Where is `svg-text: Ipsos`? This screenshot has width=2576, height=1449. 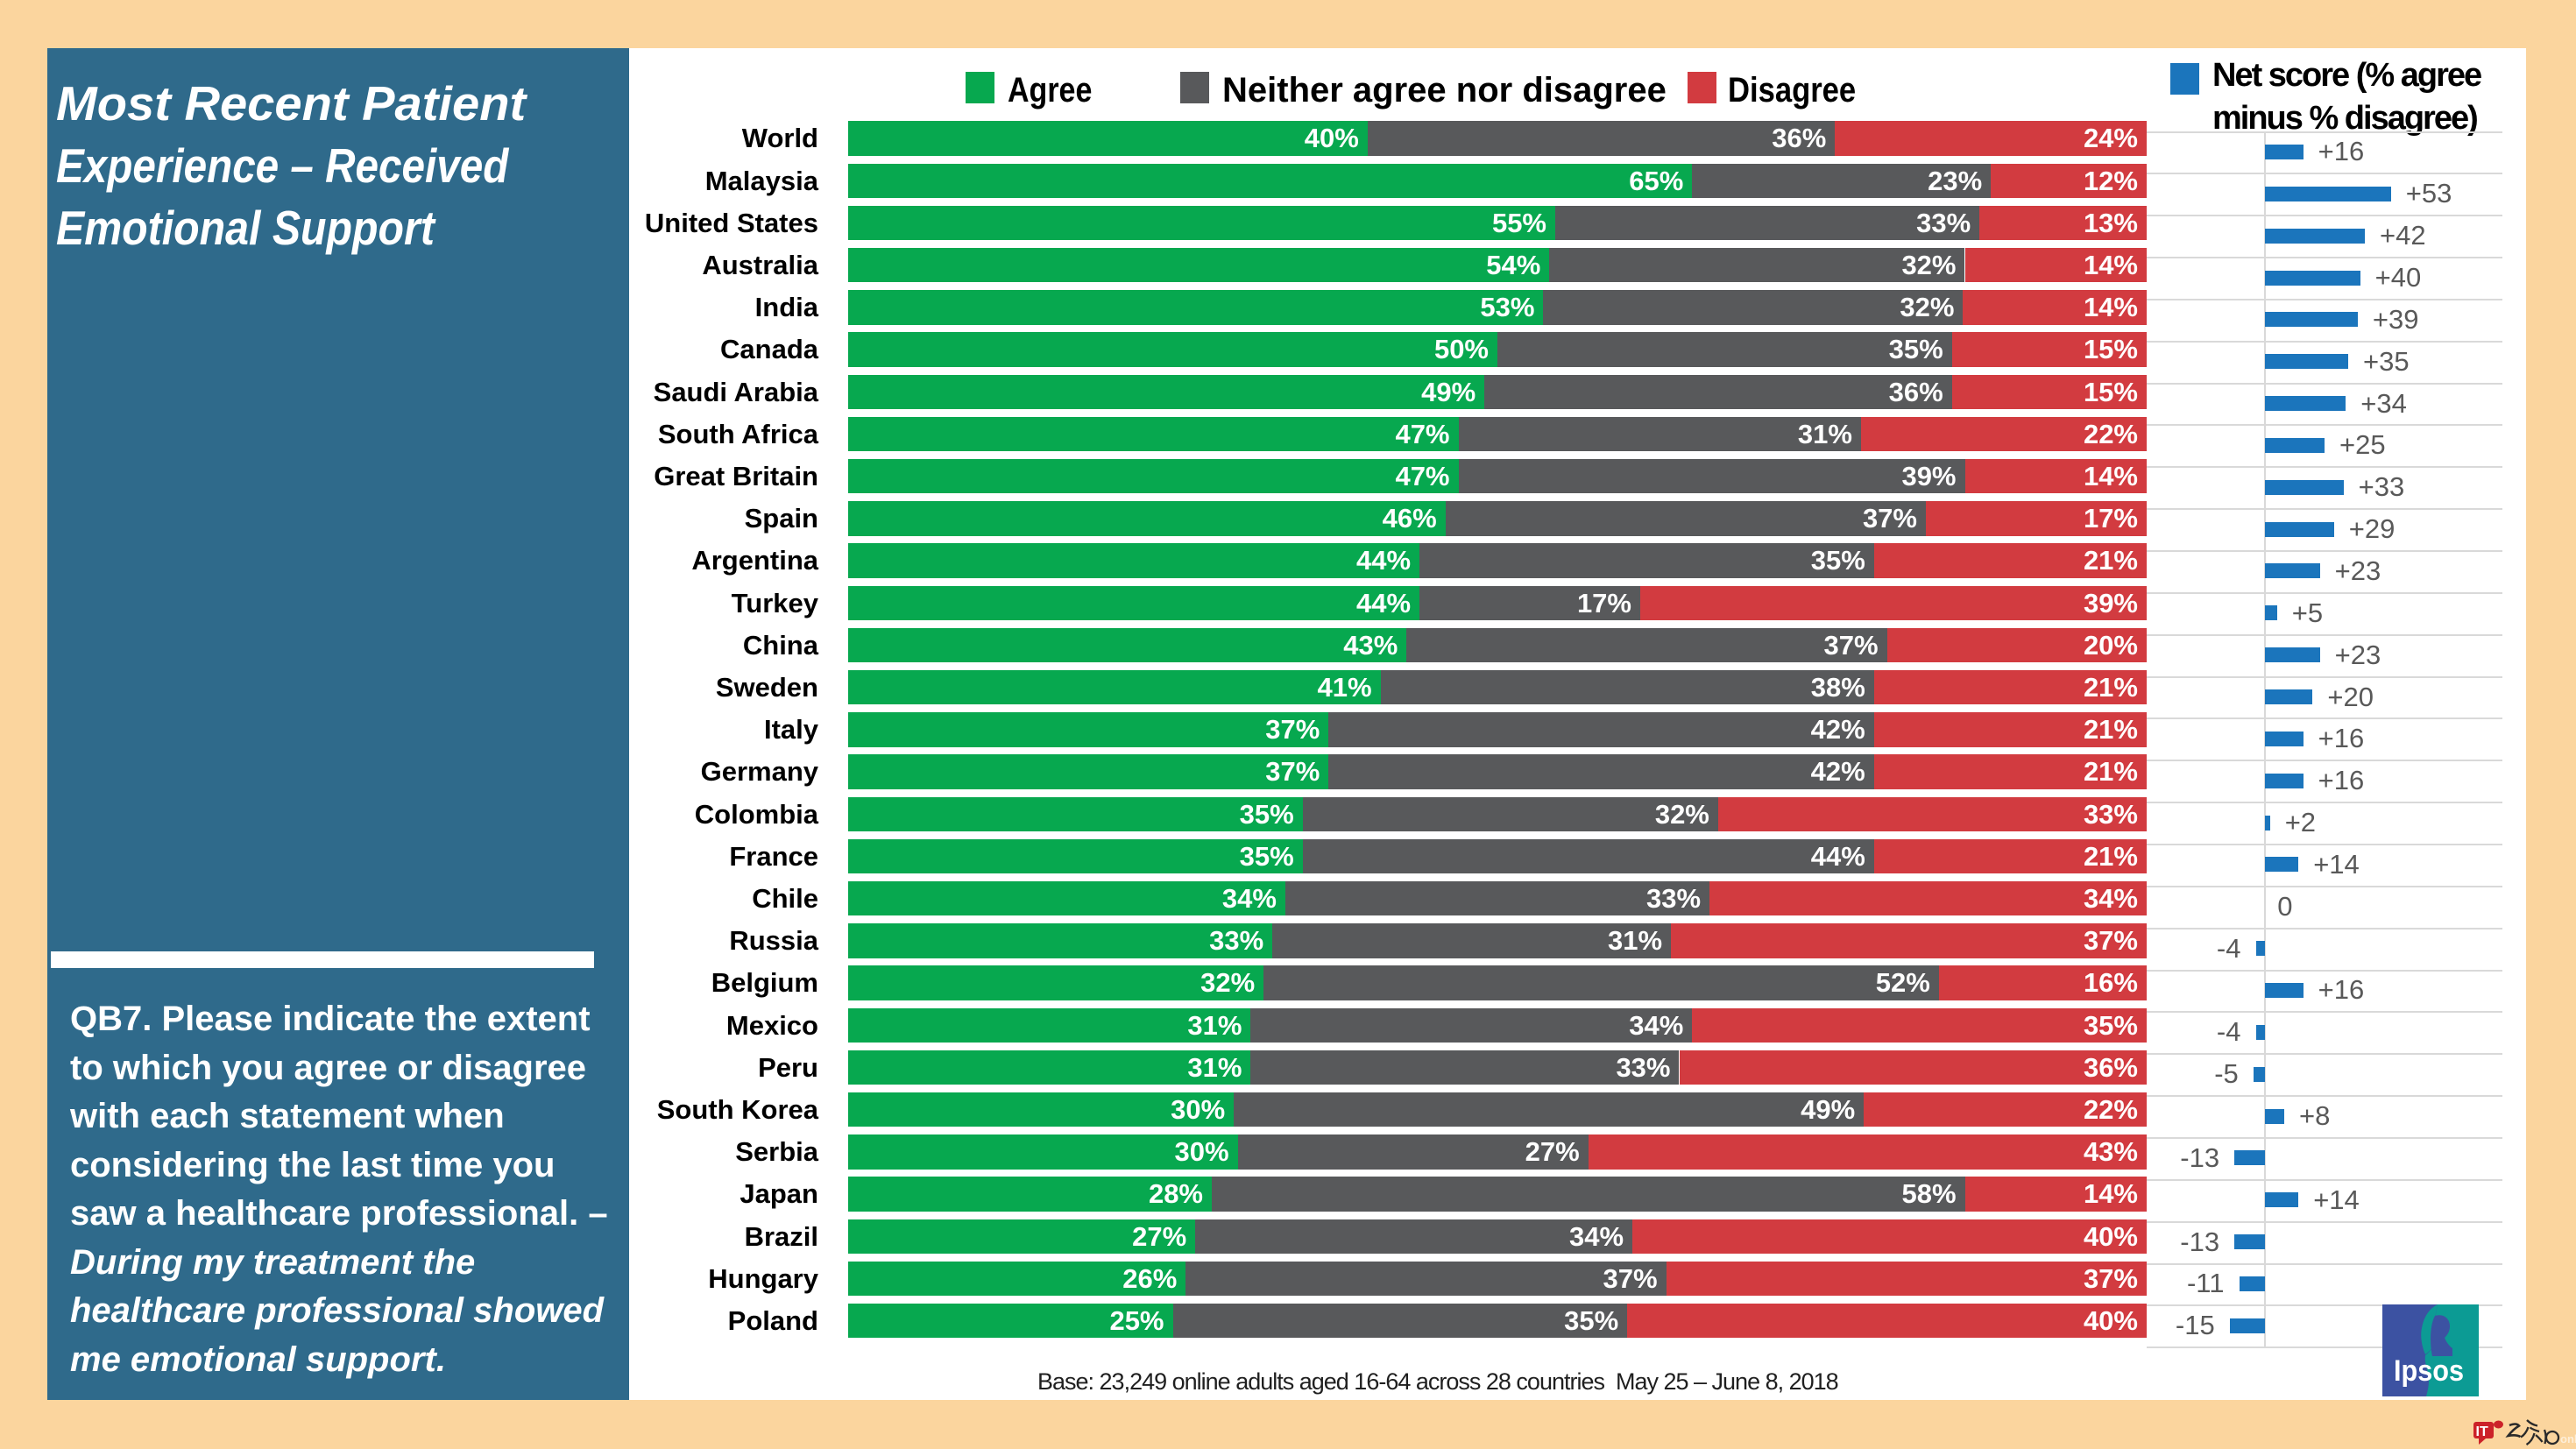
svg-text: Ipsos is located at coordinates (2429, 1371).